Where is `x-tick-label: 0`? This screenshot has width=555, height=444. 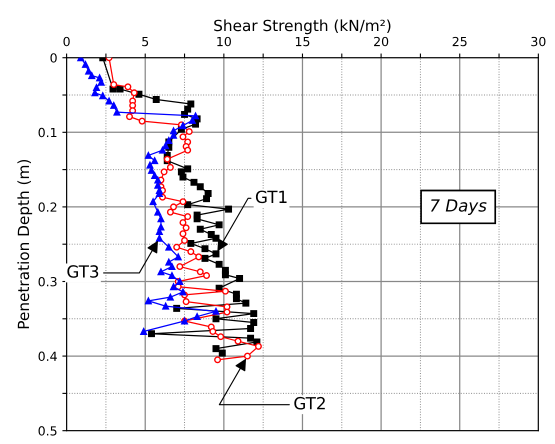
x-tick-label: 0 is located at coordinates (66, 41).